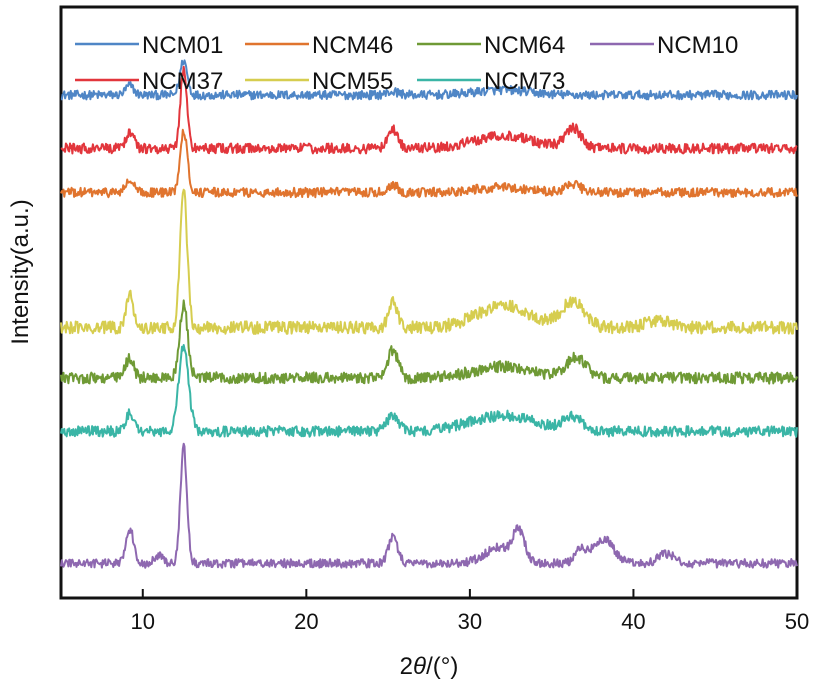 The height and width of the screenshot is (690, 827). What do you see at coordinates (143, 621) in the screenshot?
I see `x-tick-label: 10` at bounding box center [143, 621].